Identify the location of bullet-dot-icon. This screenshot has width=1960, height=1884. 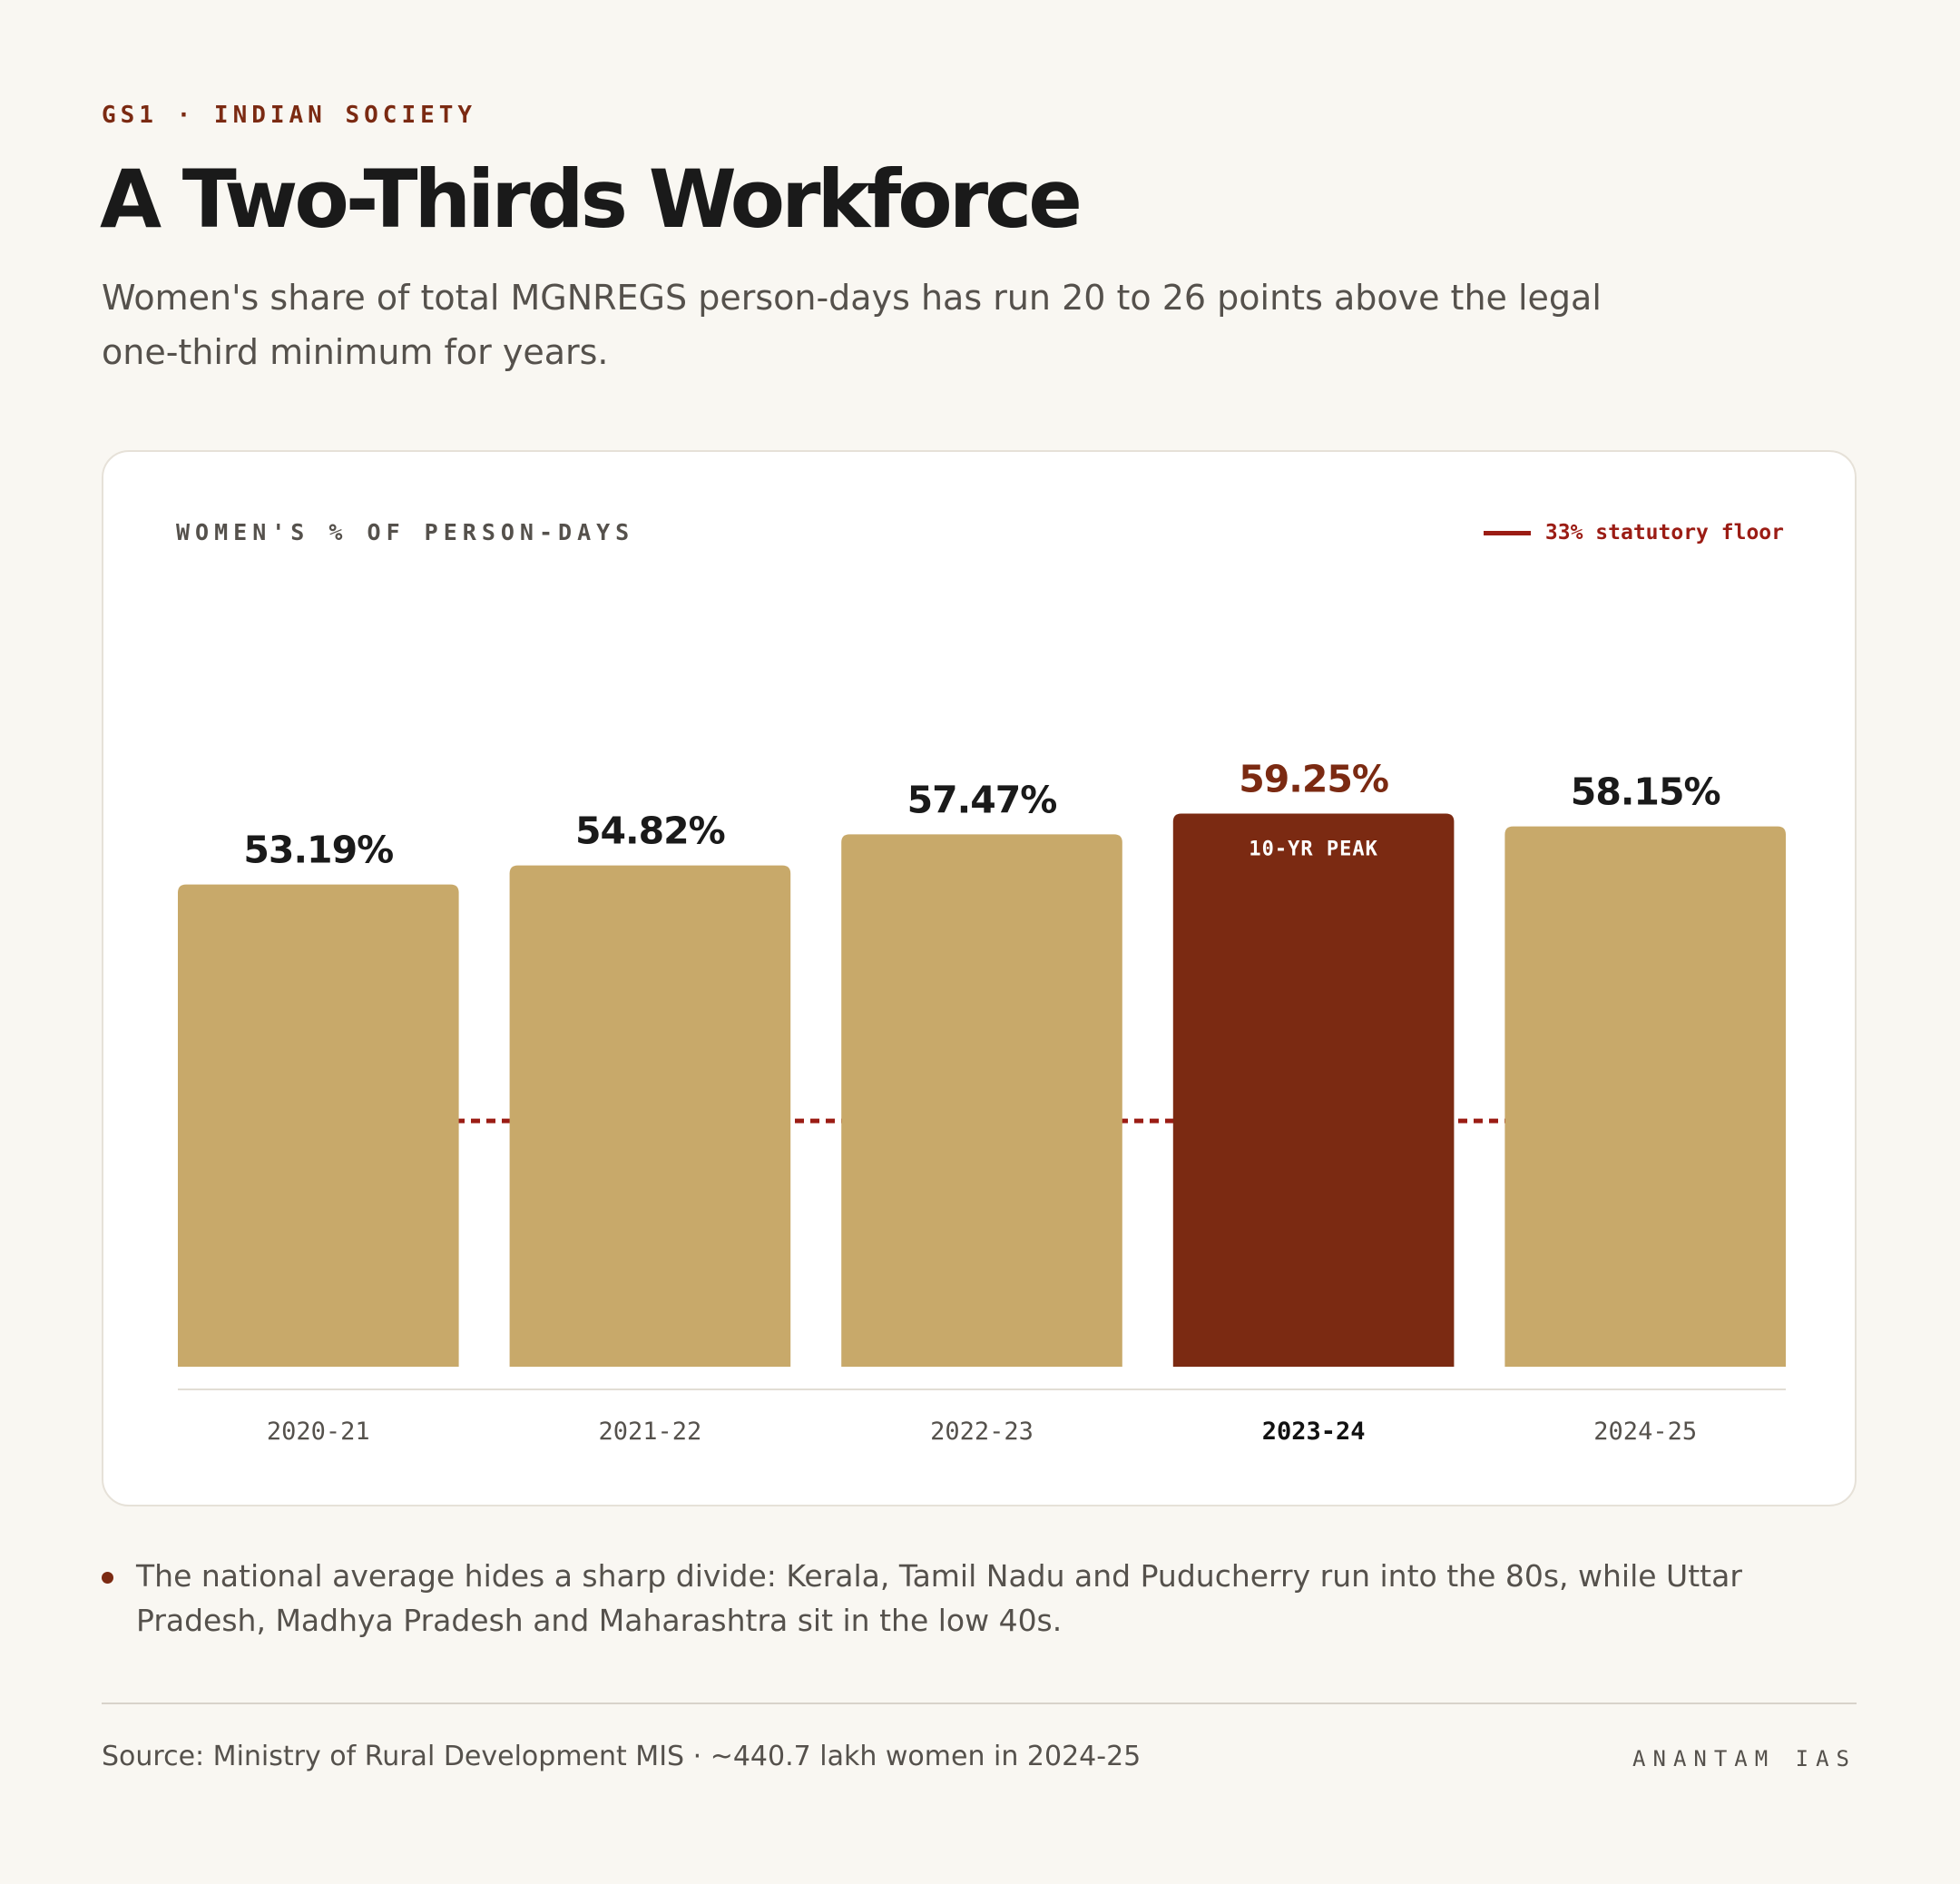
(107, 1578).